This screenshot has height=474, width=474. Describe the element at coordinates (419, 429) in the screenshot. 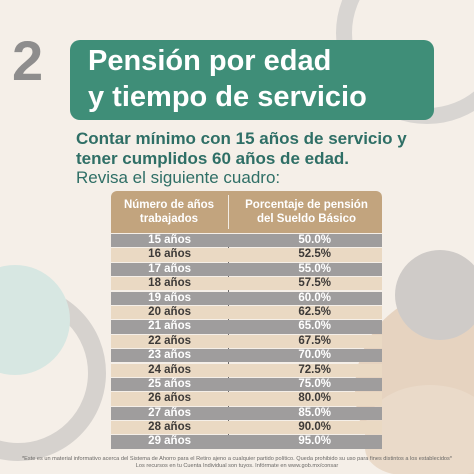

I see `decorative-blob` at that location.